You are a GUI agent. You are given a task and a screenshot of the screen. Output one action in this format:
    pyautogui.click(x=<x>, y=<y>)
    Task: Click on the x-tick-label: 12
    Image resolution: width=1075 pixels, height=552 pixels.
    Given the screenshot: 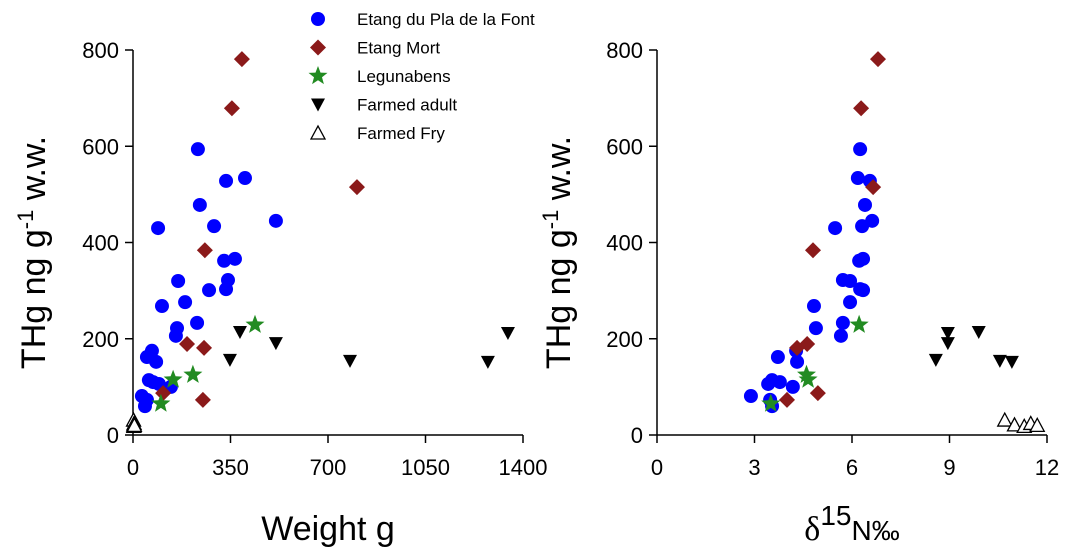 What is the action you would take?
    pyautogui.click(x=1047, y=467)
    